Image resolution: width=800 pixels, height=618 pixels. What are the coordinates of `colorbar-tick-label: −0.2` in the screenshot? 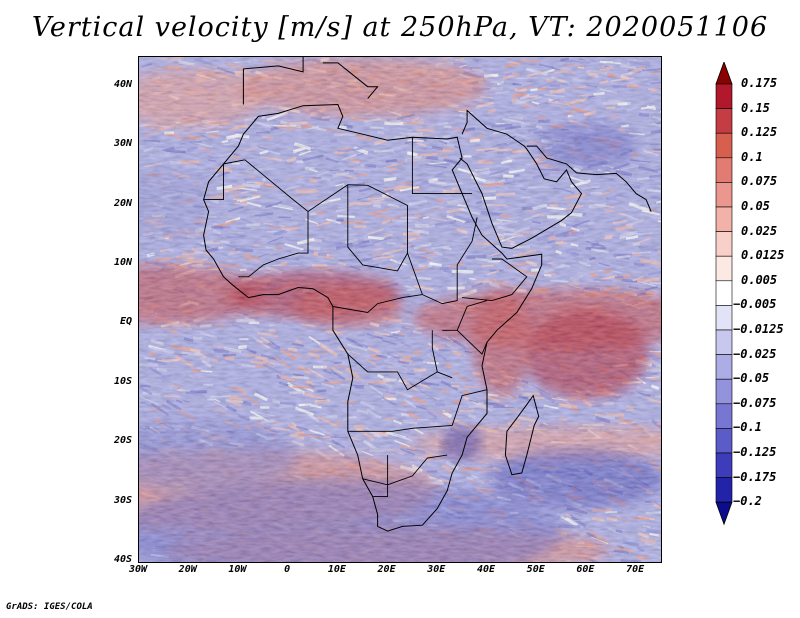 It's located at (747, 501).